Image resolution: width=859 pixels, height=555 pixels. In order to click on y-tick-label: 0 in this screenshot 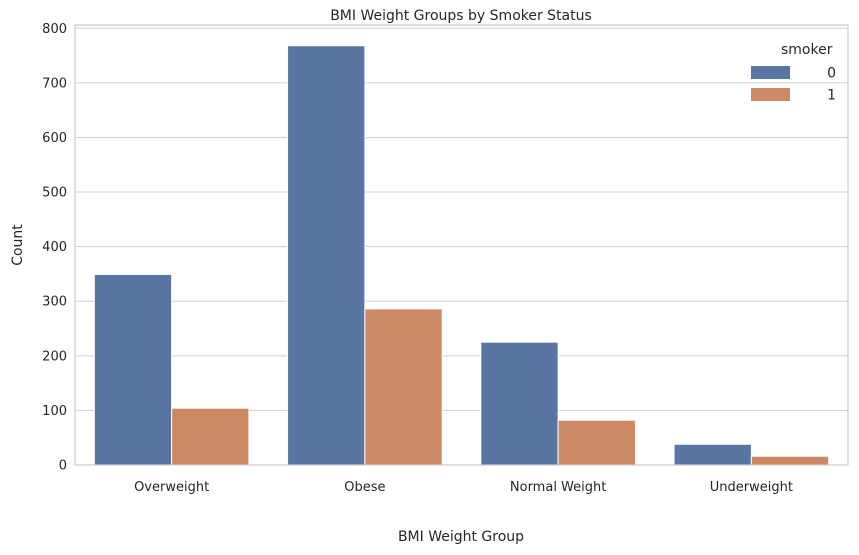, I will do `click(63, 466)`.